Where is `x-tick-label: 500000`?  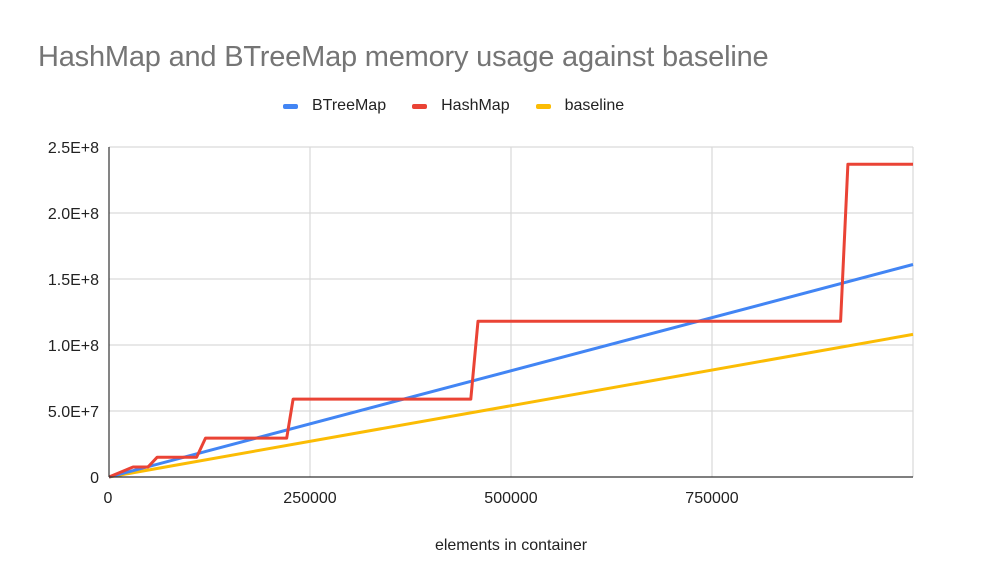 x-tick-label: 500000 is located at coordinates (510, 498).